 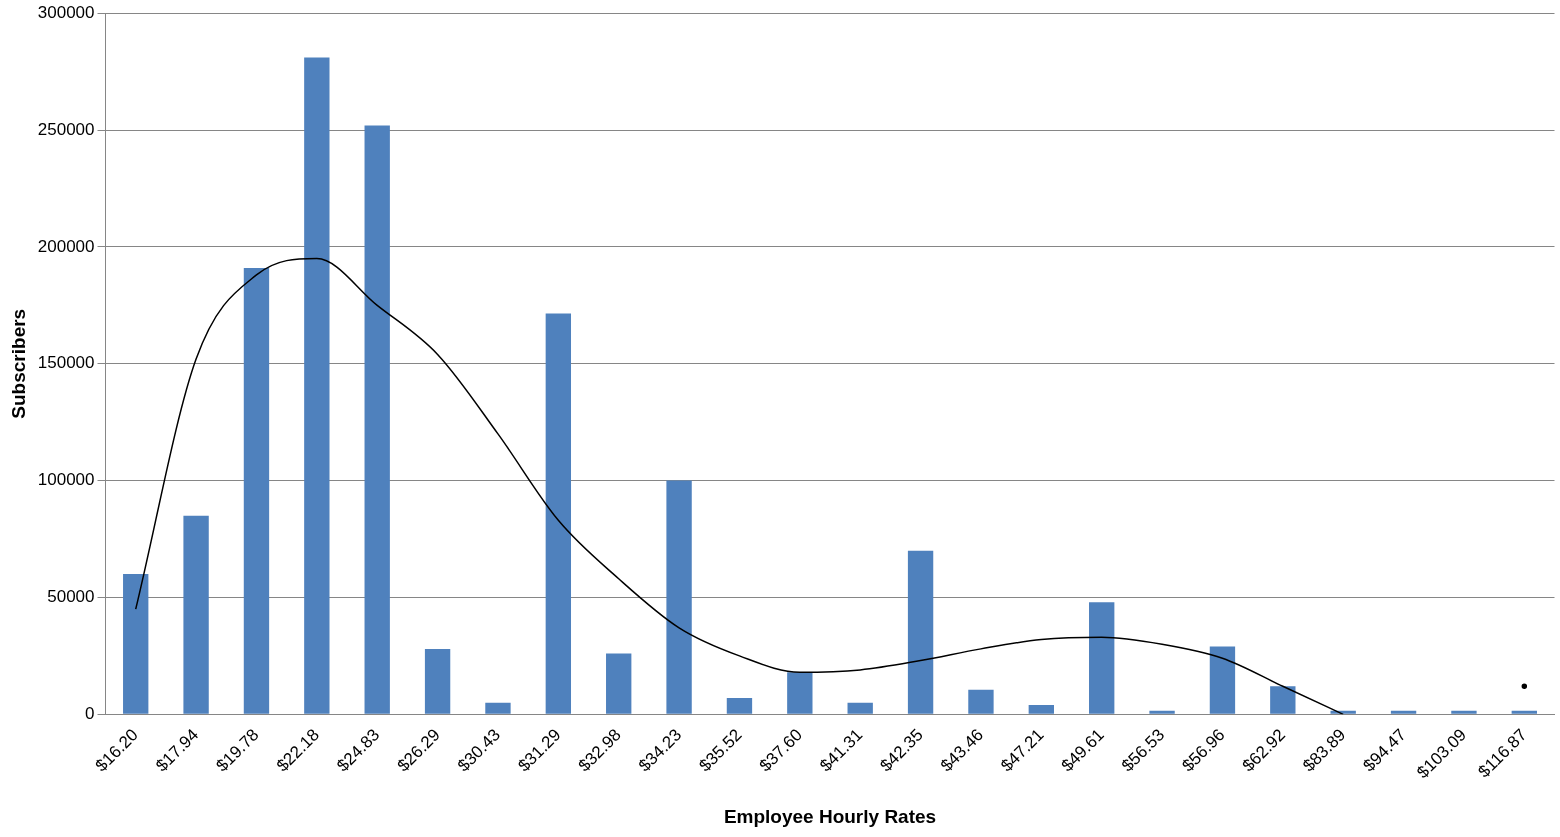 What do you see at coordinates (90, 714) in the screenshot?
I see `y-tick-label: 0` at bounding box center [90, 714].